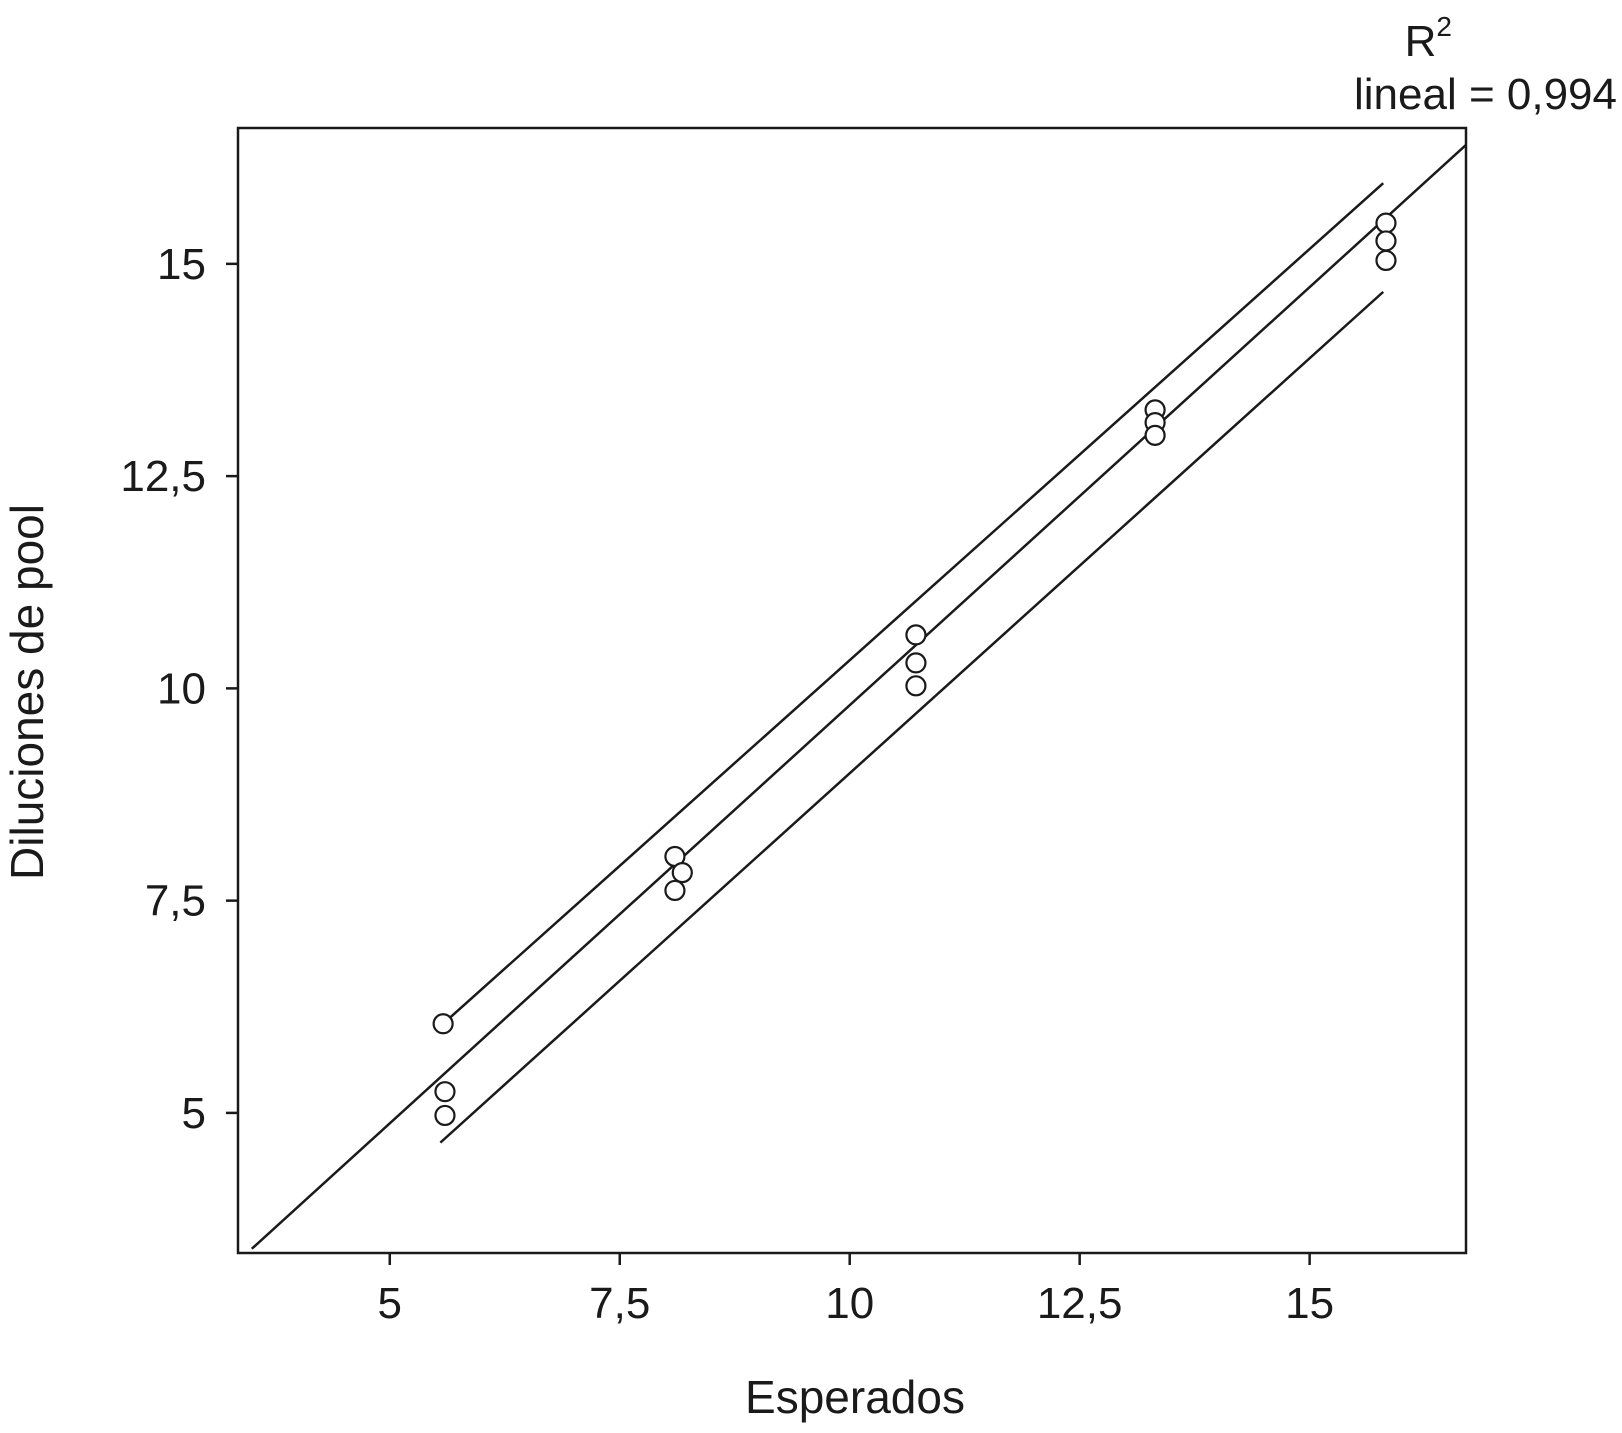 The width and height of the screenshot is (1622, 1433). I want to click on y-tick-label: 10, so click(181, 688).